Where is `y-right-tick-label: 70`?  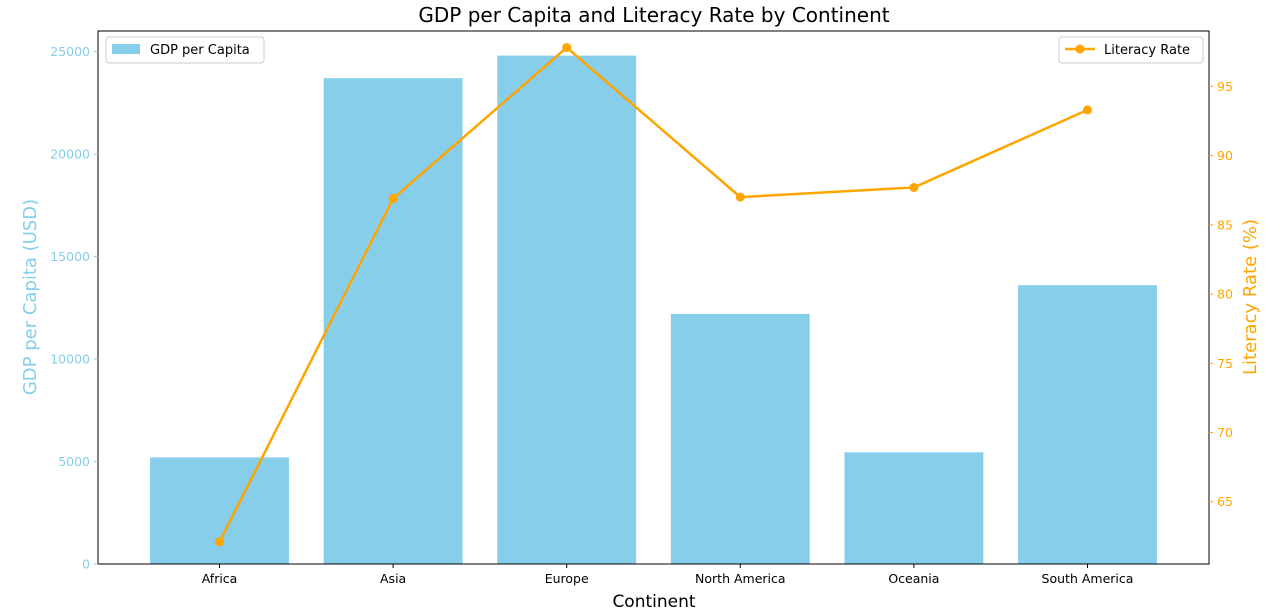
y-right-tick-label: 70 is located at coordinates (1225, 432).